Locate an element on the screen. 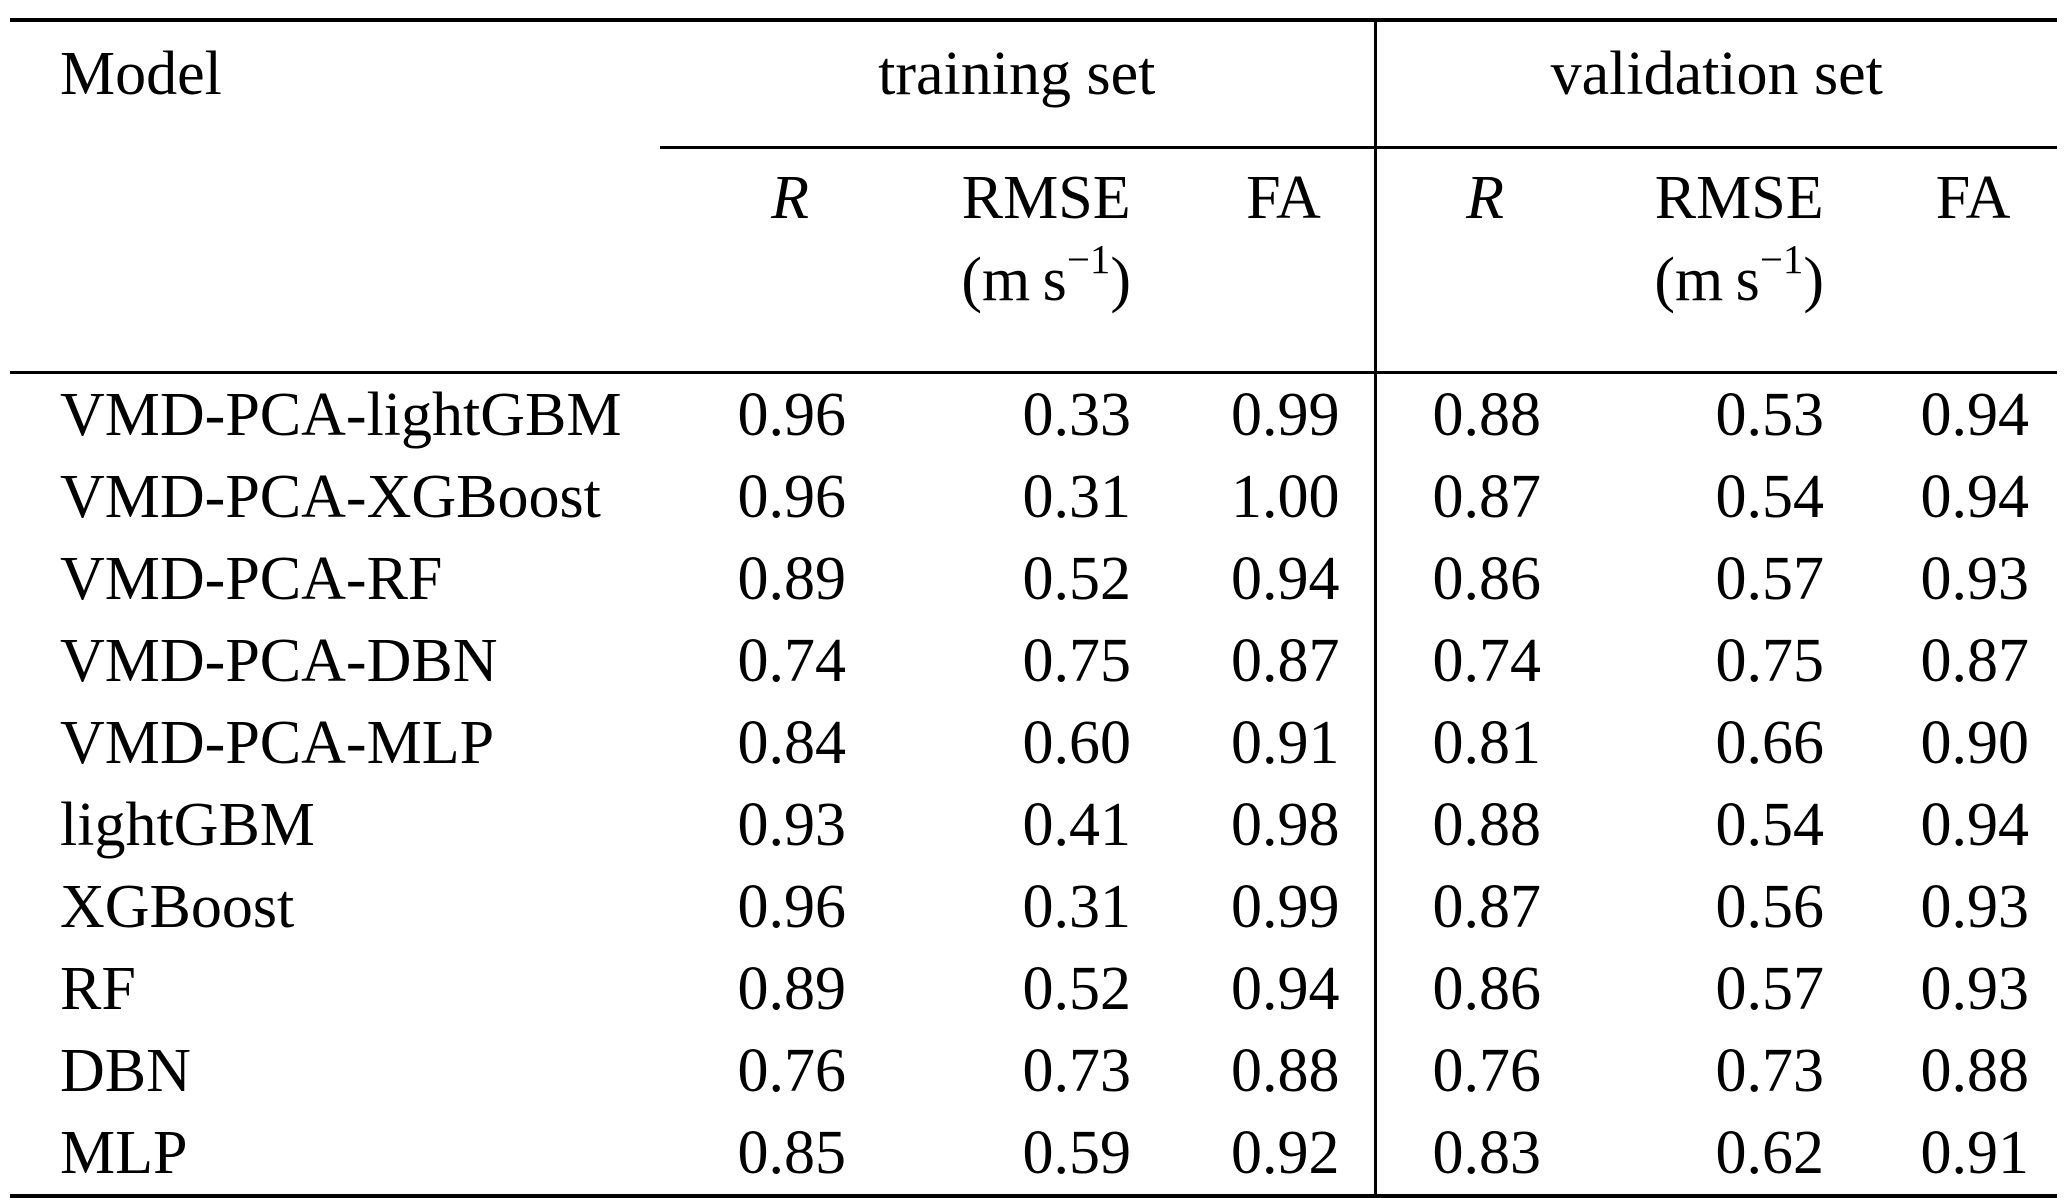  model-name: VMD-PCA-MLP is located at coordinates (277, 742).